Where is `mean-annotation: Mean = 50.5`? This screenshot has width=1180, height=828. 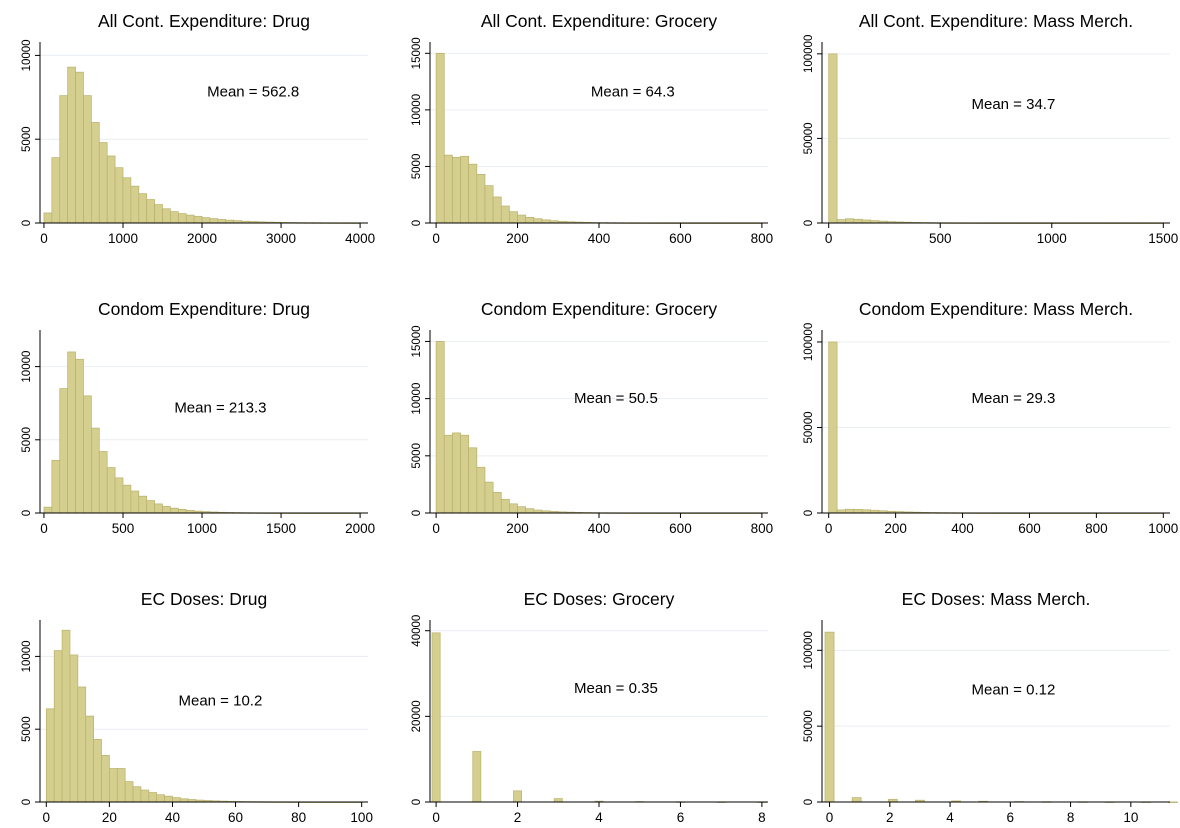 mean-annotation: Mean = 50.5 is located at coordinates (616, 398).